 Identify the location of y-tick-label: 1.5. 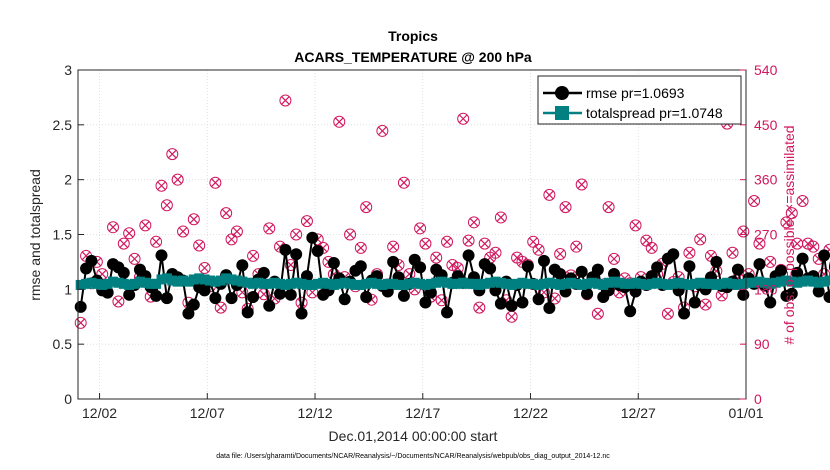
(63, 235).